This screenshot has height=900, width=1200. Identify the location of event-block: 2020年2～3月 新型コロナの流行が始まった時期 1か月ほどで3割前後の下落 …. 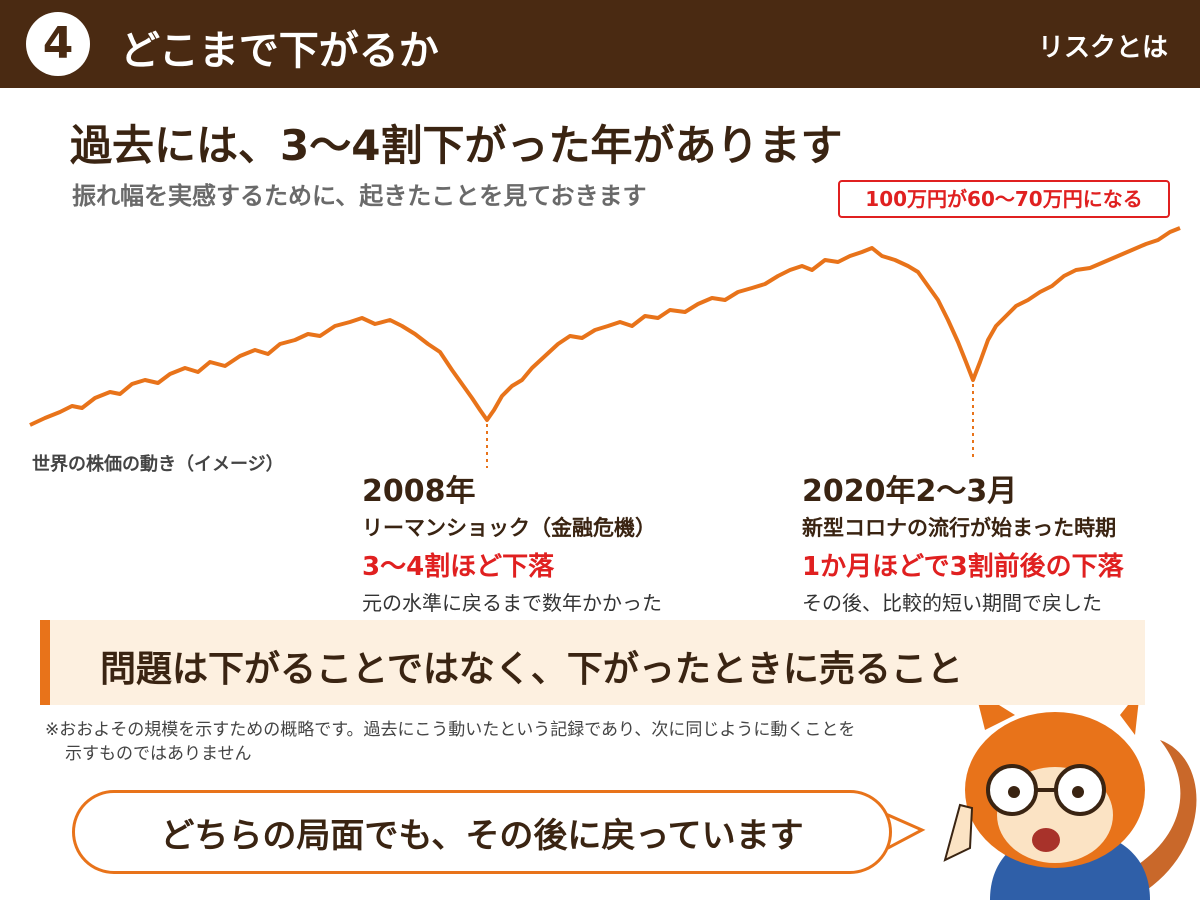
(963, 541).